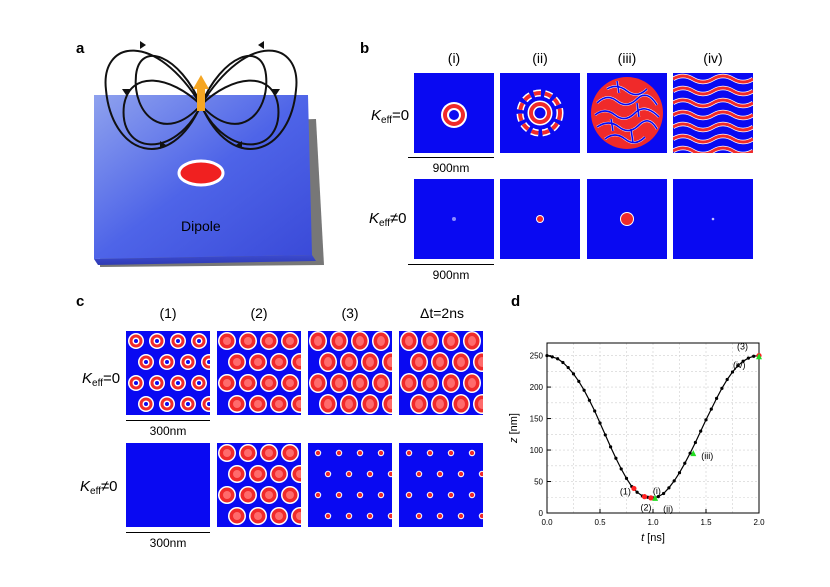 This screenshot has width=830, height=587. I want to click on b-tile-ii-keff-nonzero, so click(540, 219).